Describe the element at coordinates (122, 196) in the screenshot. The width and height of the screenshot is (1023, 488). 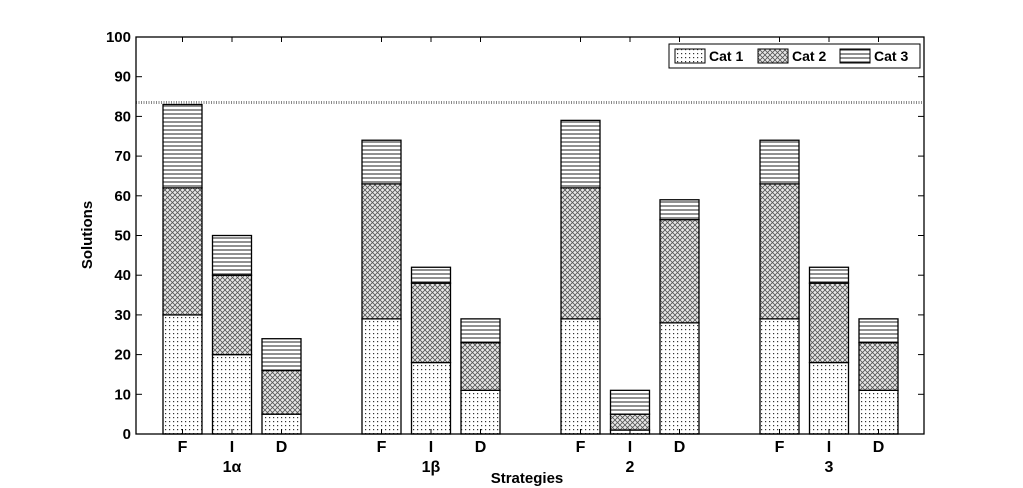
I see `y-tick-label: 60` at that location.